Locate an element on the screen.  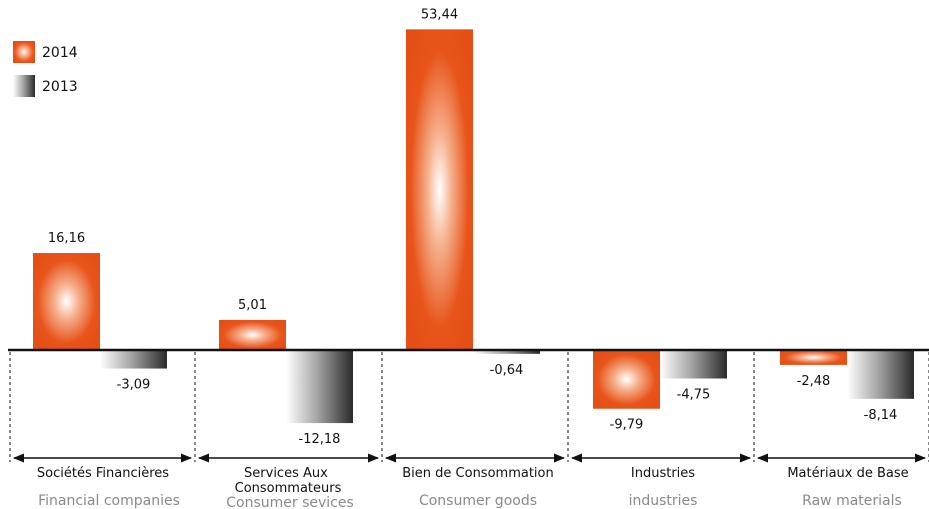
category-sublabel-consumer-sevices: Consumer sevices is located at coordinates (290, 502).